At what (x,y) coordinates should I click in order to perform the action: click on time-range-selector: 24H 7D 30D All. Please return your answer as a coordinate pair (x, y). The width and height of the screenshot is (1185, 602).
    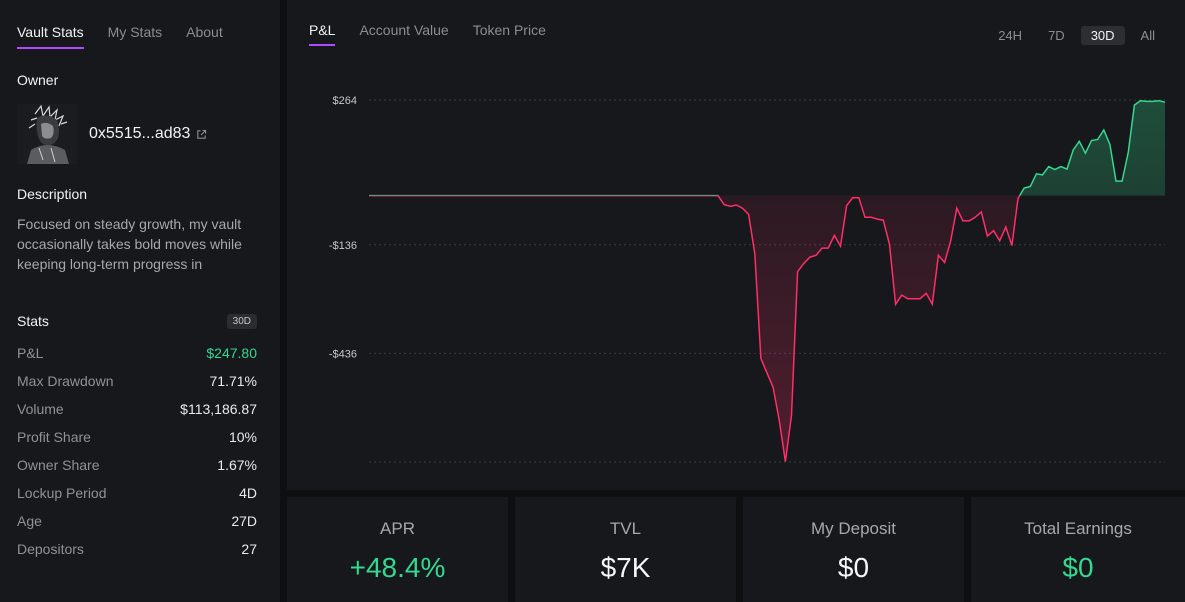
    Looking at the image, I should click on (1076, 35).